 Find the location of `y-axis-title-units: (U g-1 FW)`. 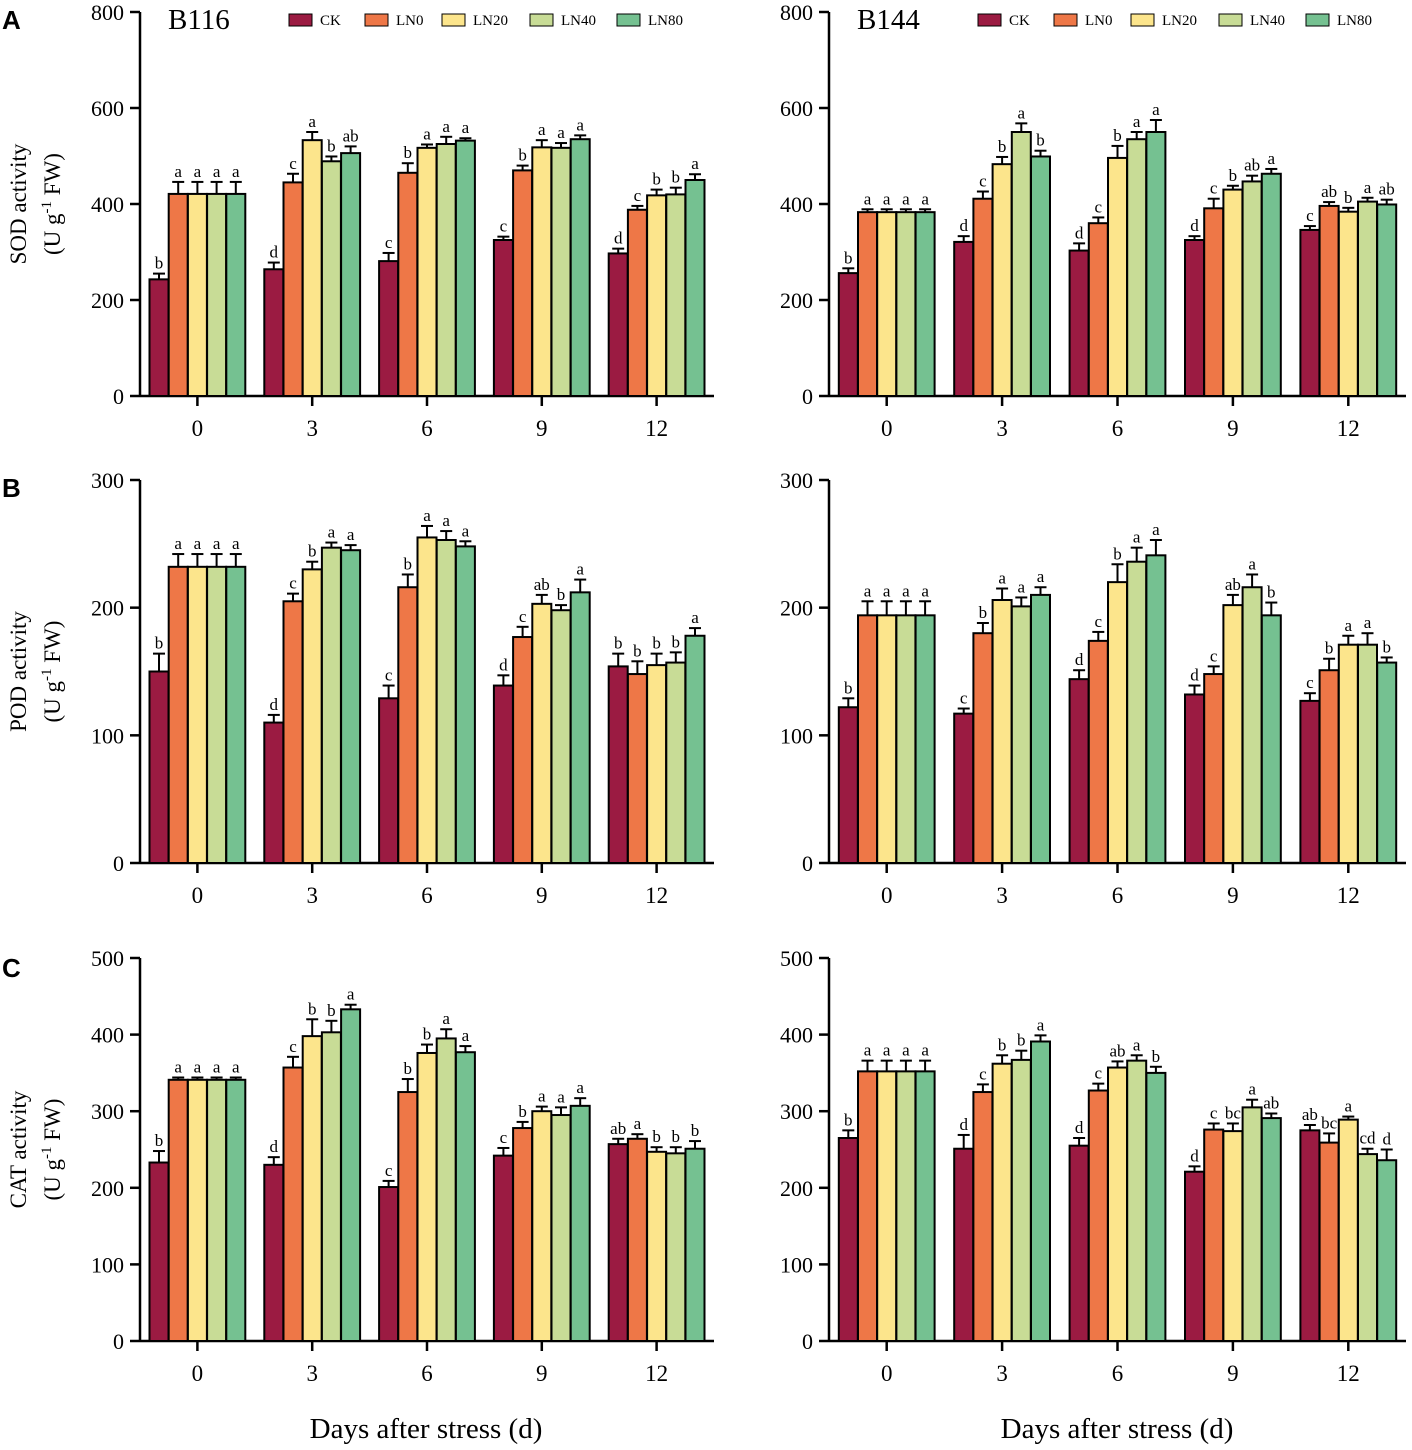

y-axis-title-units: (U g-1 FW) is located at coordinates (52, 204).